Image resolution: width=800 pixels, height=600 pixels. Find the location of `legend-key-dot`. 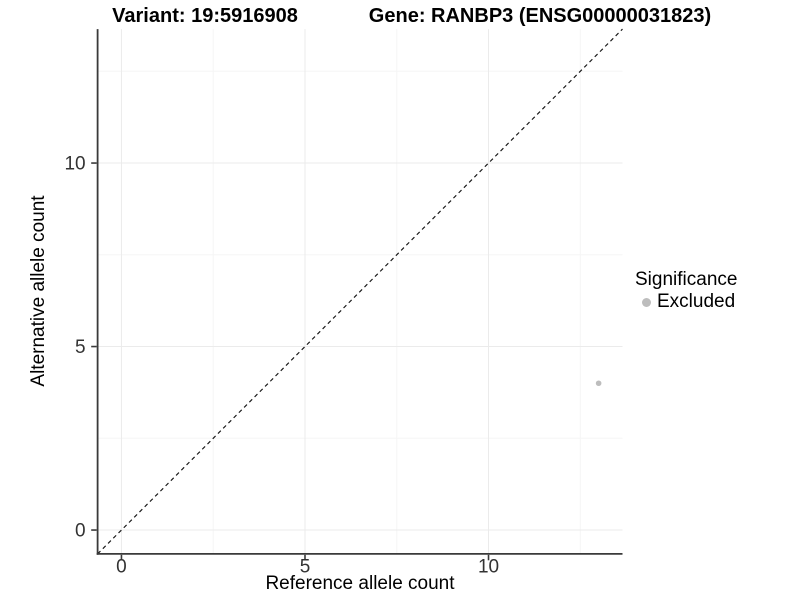

legend-key-dot is located at coordinates (646, 302).